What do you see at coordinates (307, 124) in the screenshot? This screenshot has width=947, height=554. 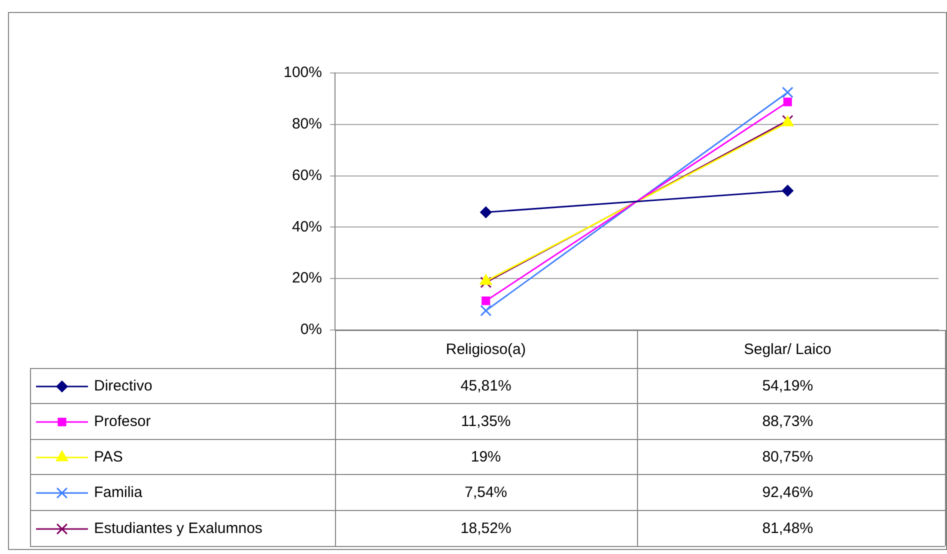 I see `y-tick-label: 80%` at bounding box center [307, 124].